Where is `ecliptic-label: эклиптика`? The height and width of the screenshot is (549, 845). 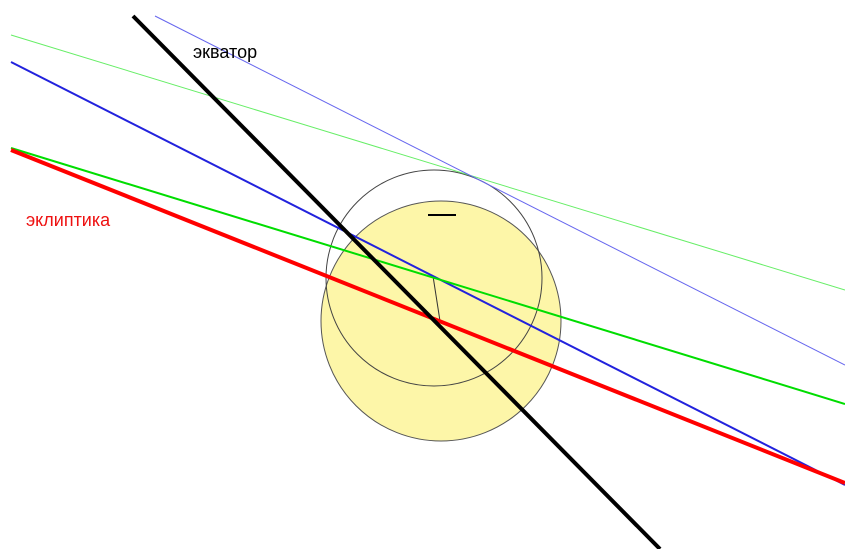
ecliptic-label: эклиптика is located at coordinates (68, 220).